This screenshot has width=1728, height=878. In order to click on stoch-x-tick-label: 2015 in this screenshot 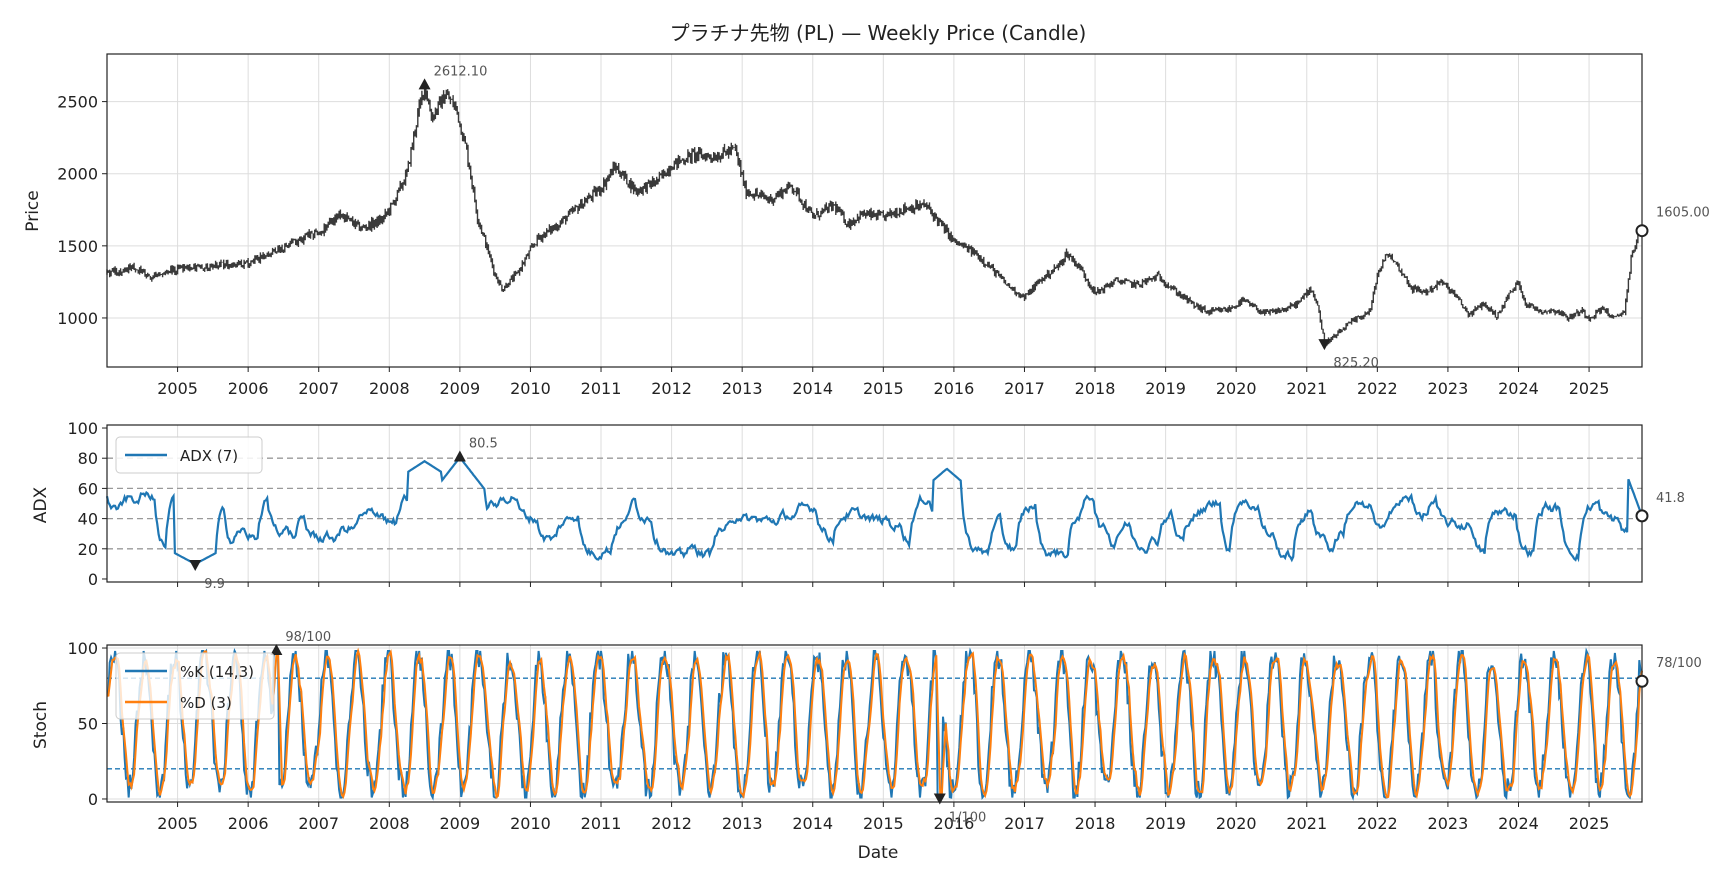, I will do `click(883, 823)`.